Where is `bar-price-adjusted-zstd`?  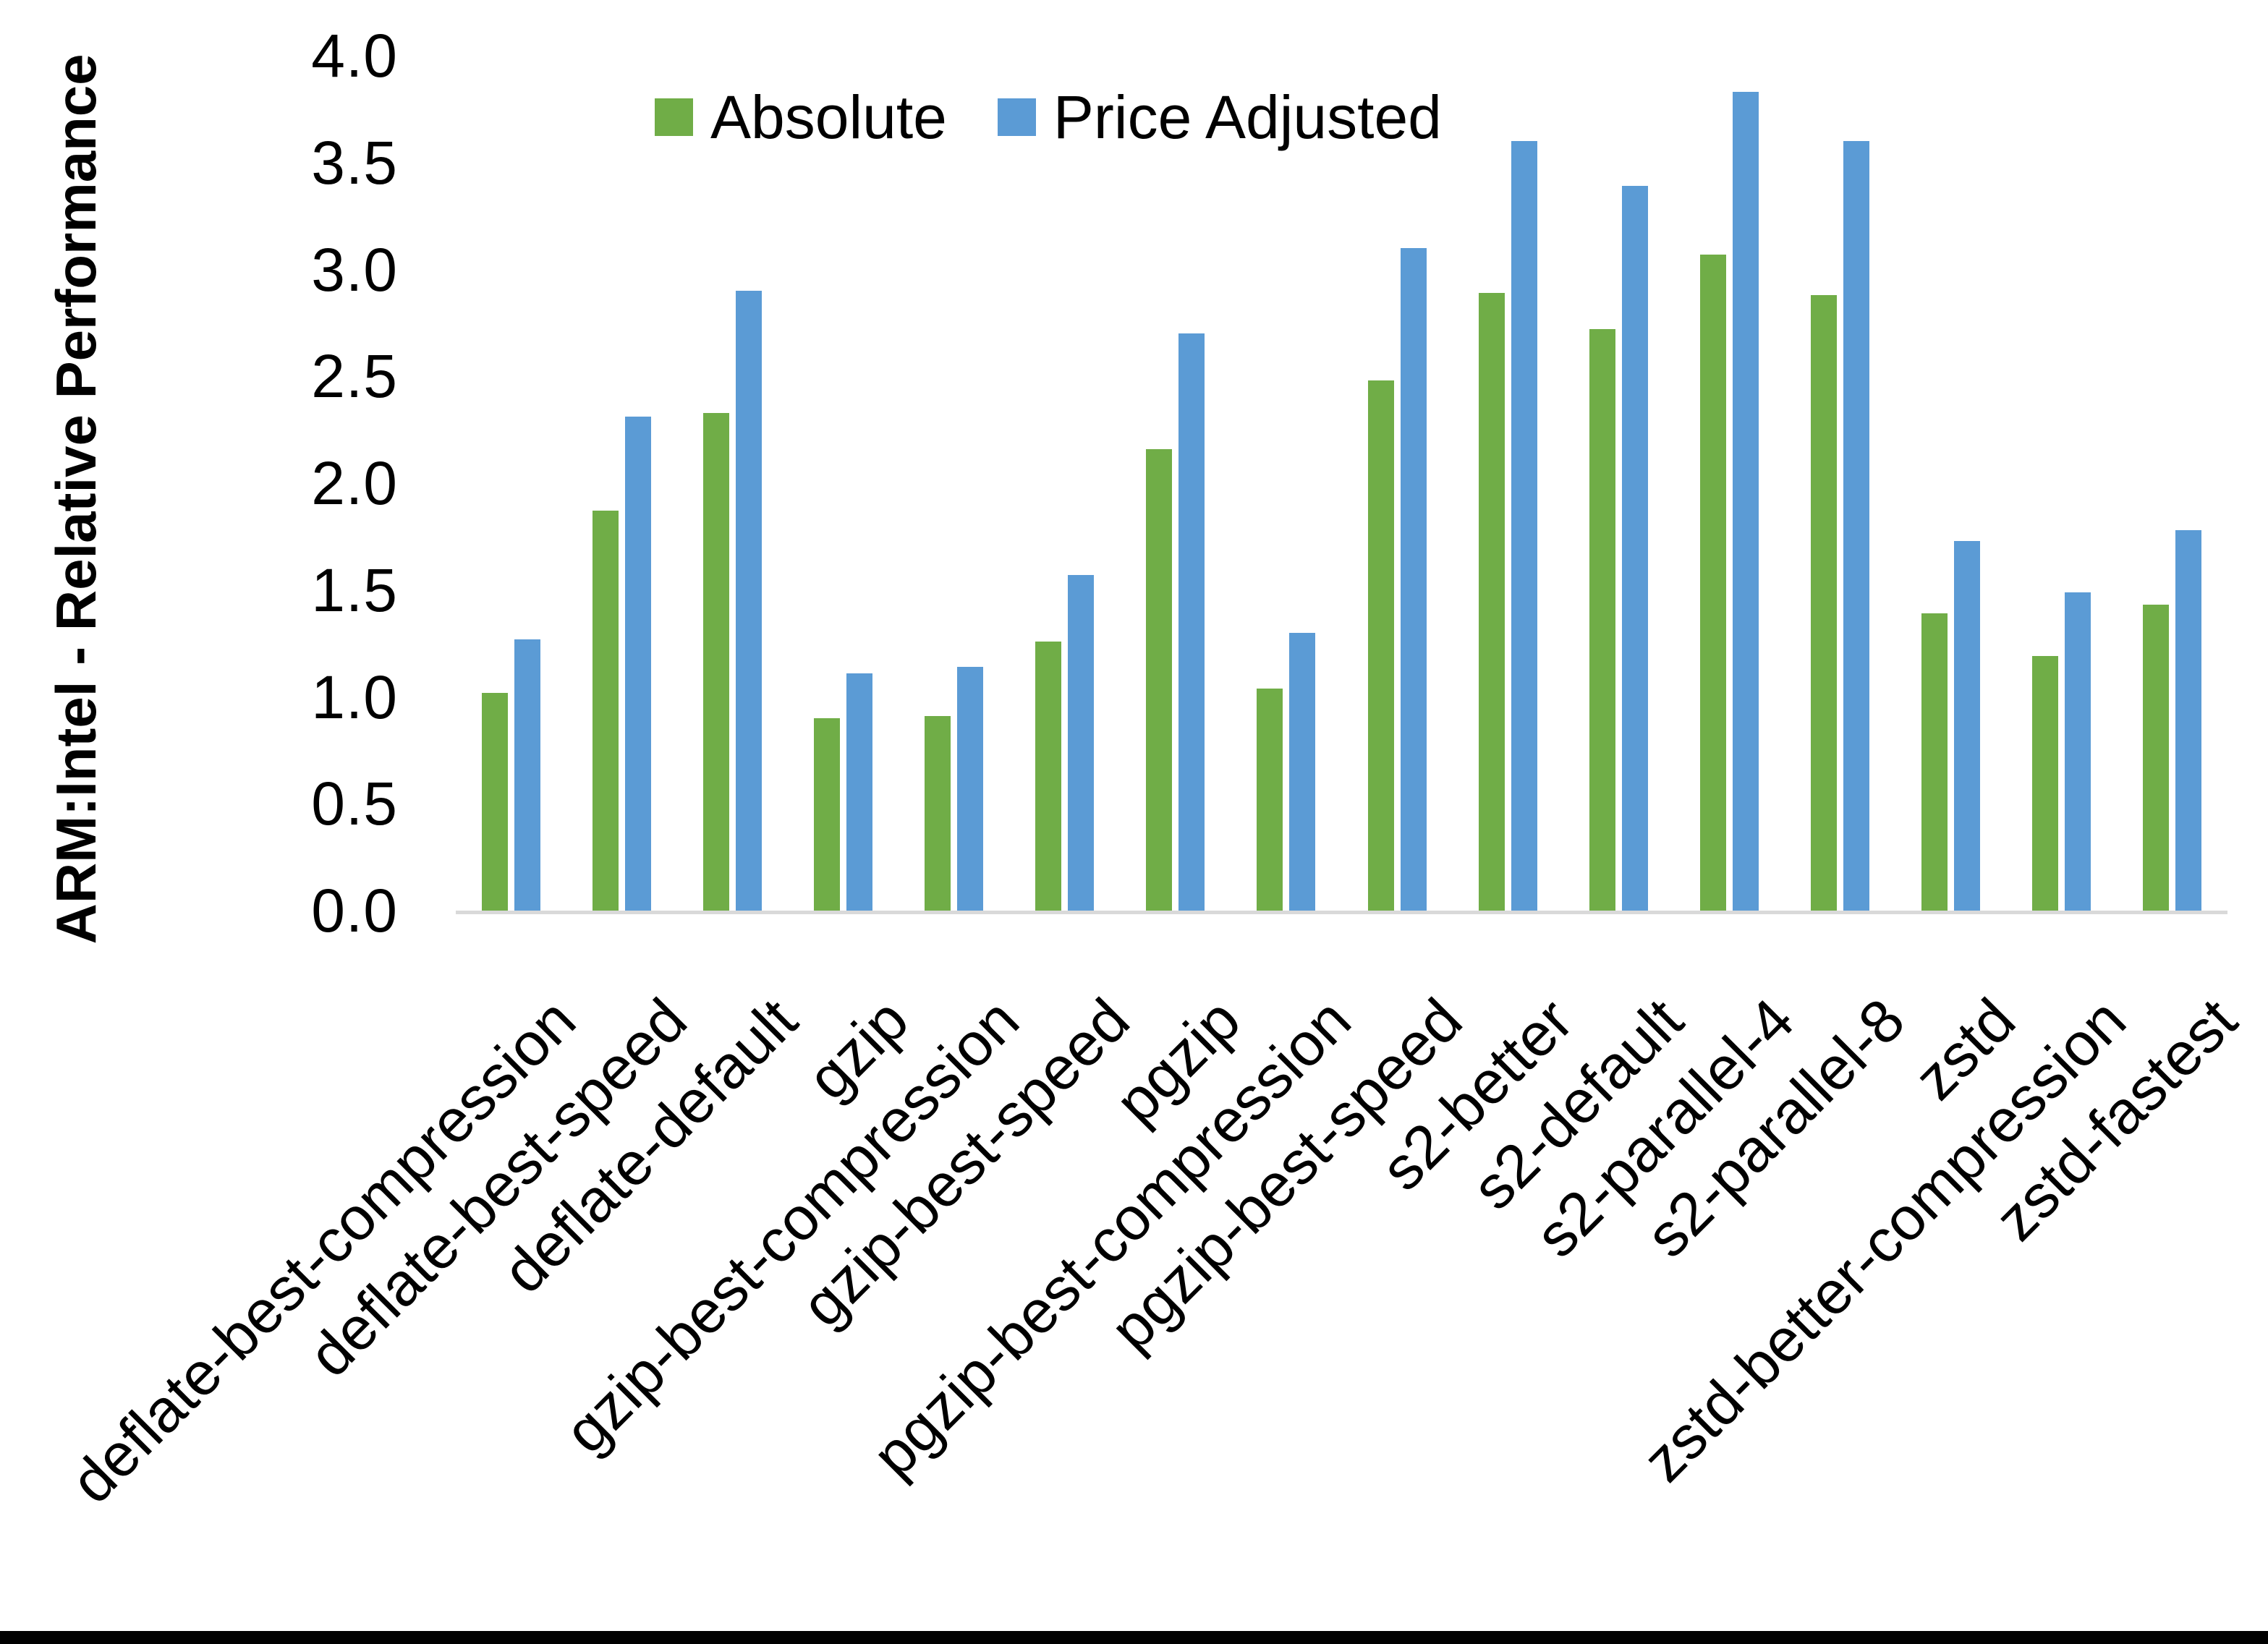
bar-price-adjusted-zstd is located at coordinates (1966, 725).